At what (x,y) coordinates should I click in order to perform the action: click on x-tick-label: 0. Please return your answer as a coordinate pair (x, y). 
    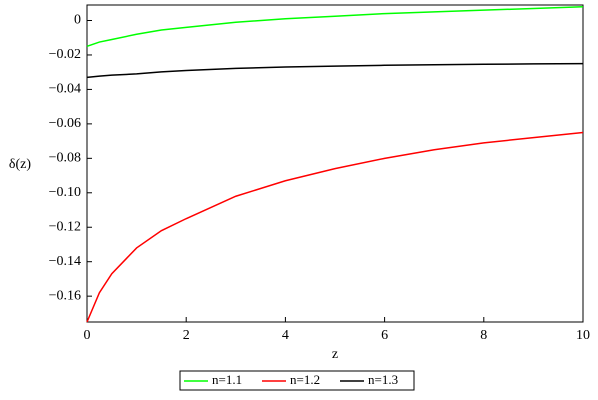
    Looking at the image, I should click on (87, 335).